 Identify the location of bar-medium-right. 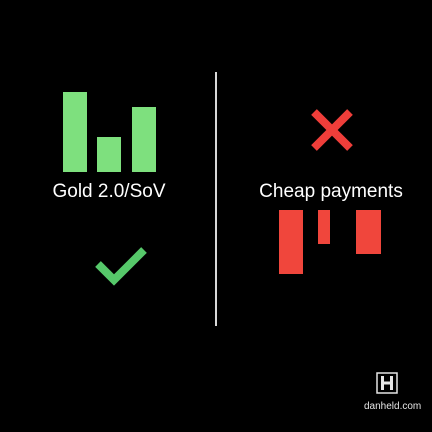
(368, 232).